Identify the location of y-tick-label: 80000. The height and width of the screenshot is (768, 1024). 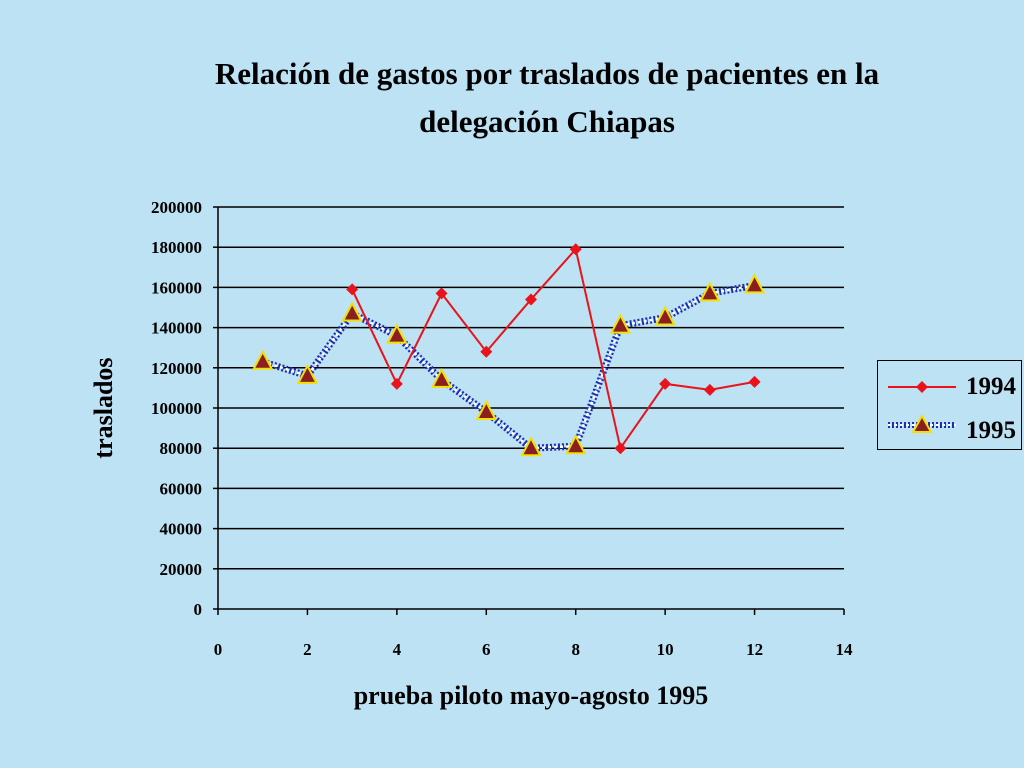
(181, 448).